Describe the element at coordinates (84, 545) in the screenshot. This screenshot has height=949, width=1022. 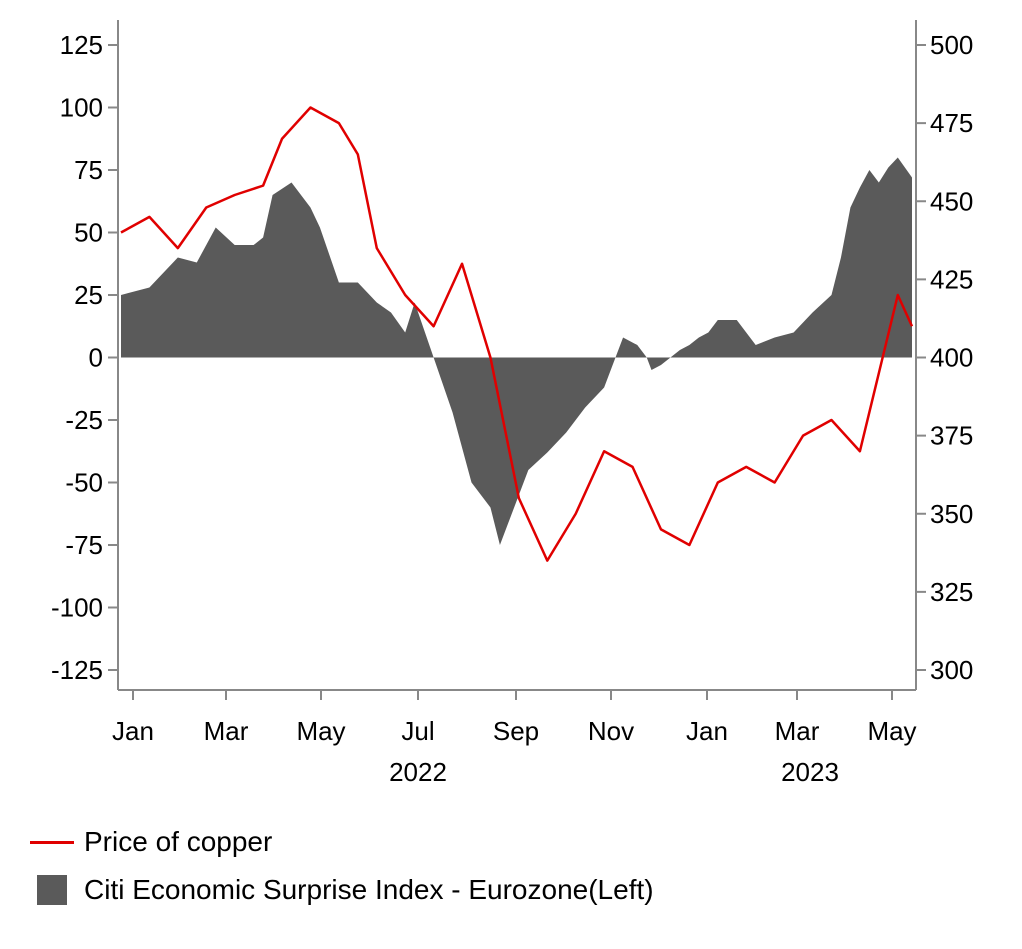
I see `left-tick-label: -75` at that location.